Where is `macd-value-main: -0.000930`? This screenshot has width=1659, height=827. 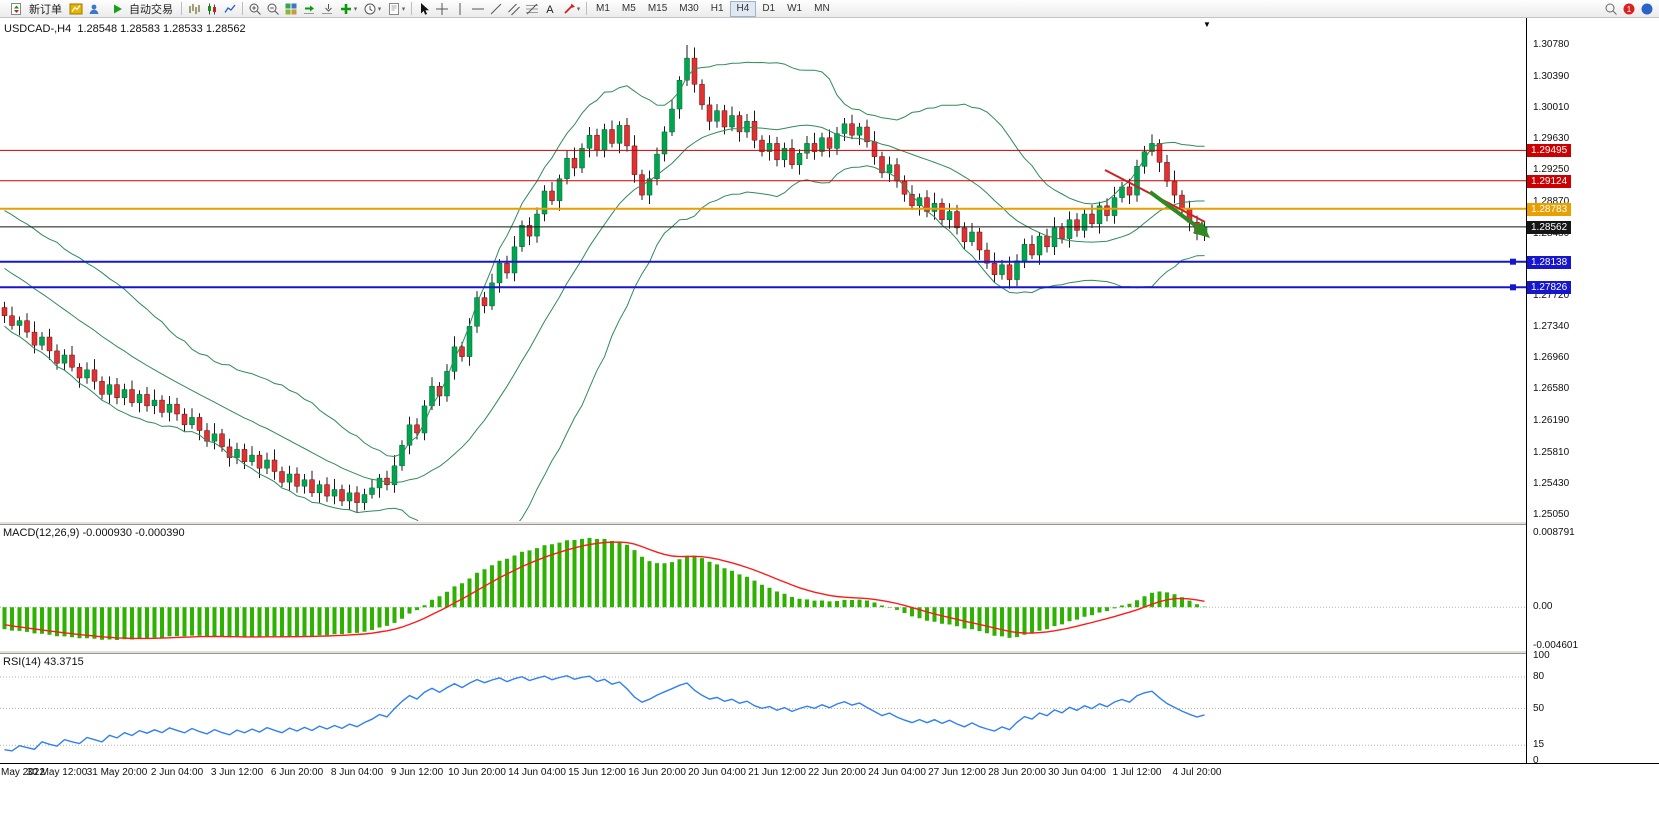 macd-value-main: -0.000930 is located at coordinates (107, 533).